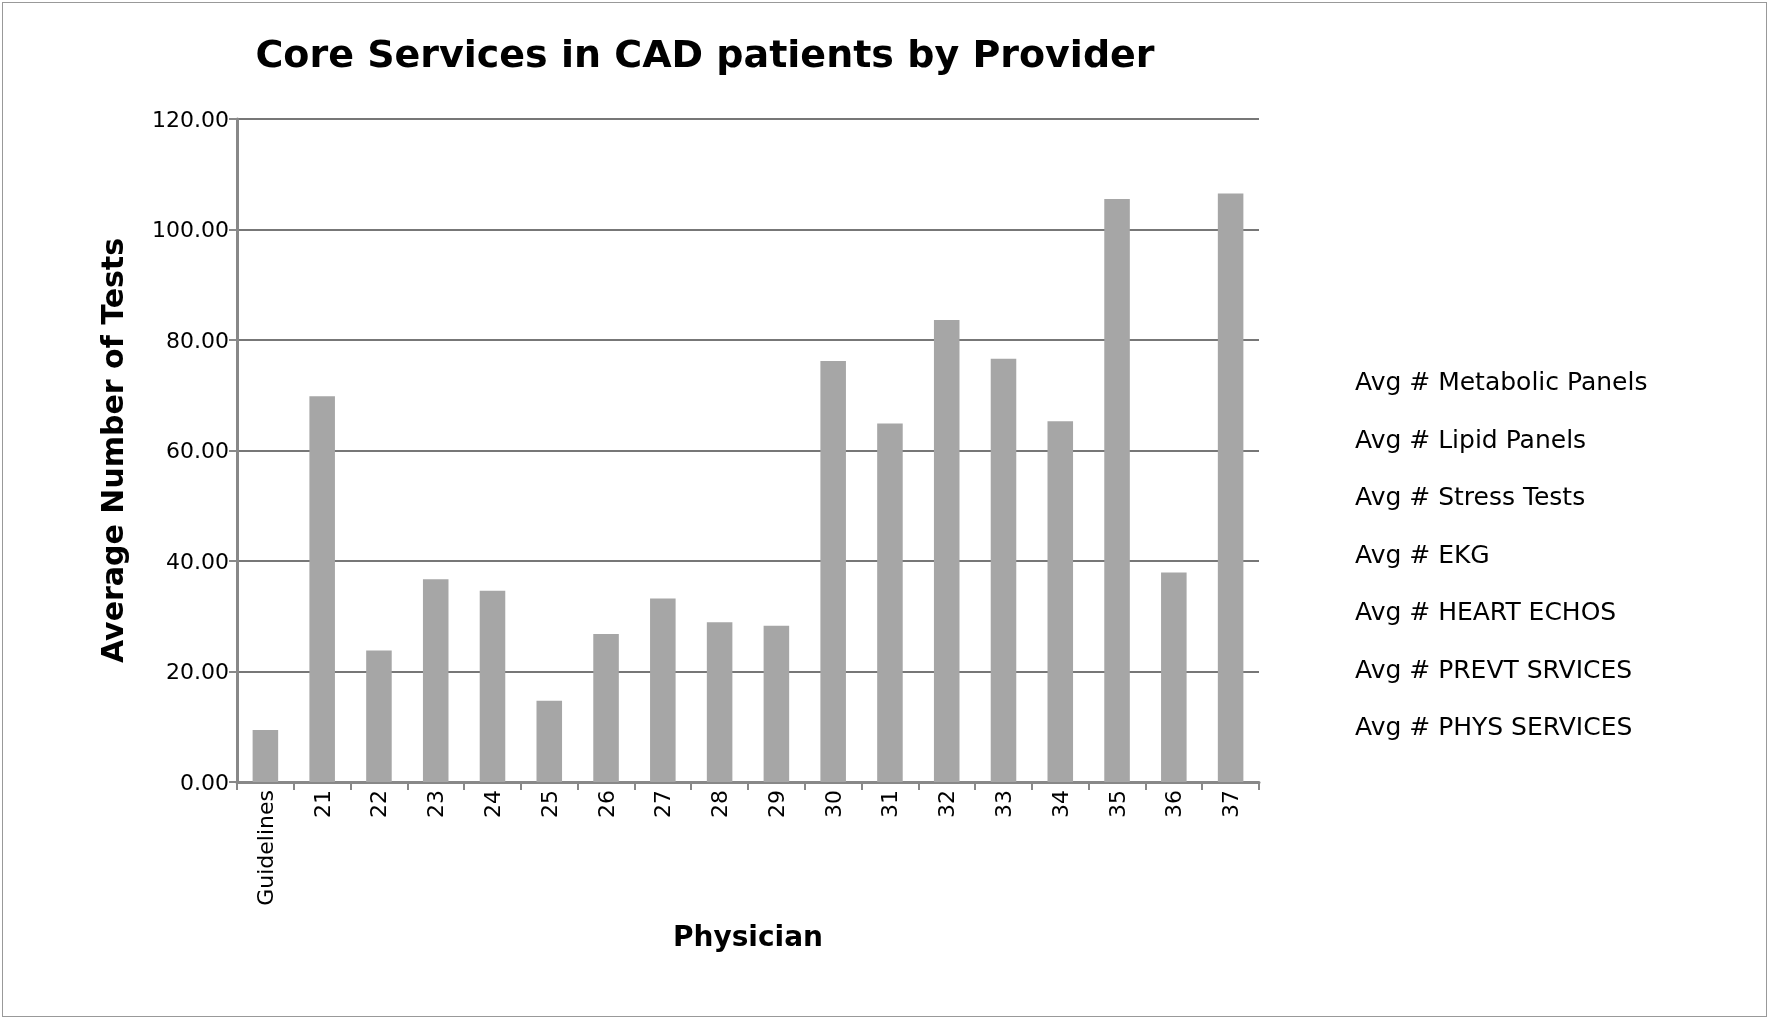 This screenshot has width=1771, height=1021. What do you see at coordinates (748, 936) in the screenshot?
I see `x-axis-title: Physician` at bounding box center [748, 936].